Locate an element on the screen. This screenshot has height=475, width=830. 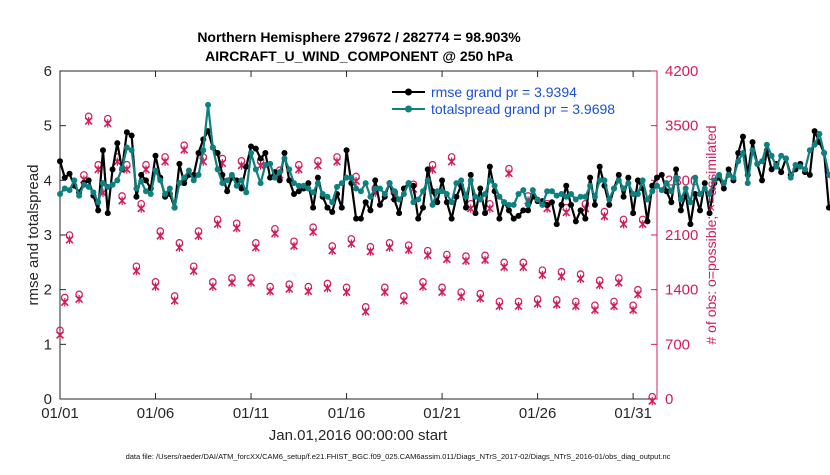
x-tick-label: 01/31 is located at coordinates (633, 413).